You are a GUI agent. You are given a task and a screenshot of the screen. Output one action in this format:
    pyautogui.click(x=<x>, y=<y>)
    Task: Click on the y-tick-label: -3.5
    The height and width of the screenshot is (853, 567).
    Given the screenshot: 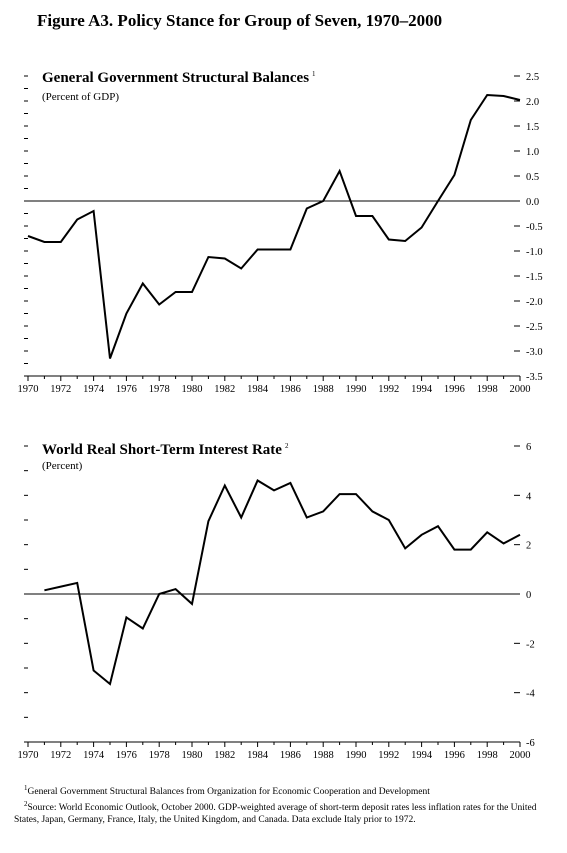 What is the action you would take?
    pyautogui.click(x=534, y=377)
    